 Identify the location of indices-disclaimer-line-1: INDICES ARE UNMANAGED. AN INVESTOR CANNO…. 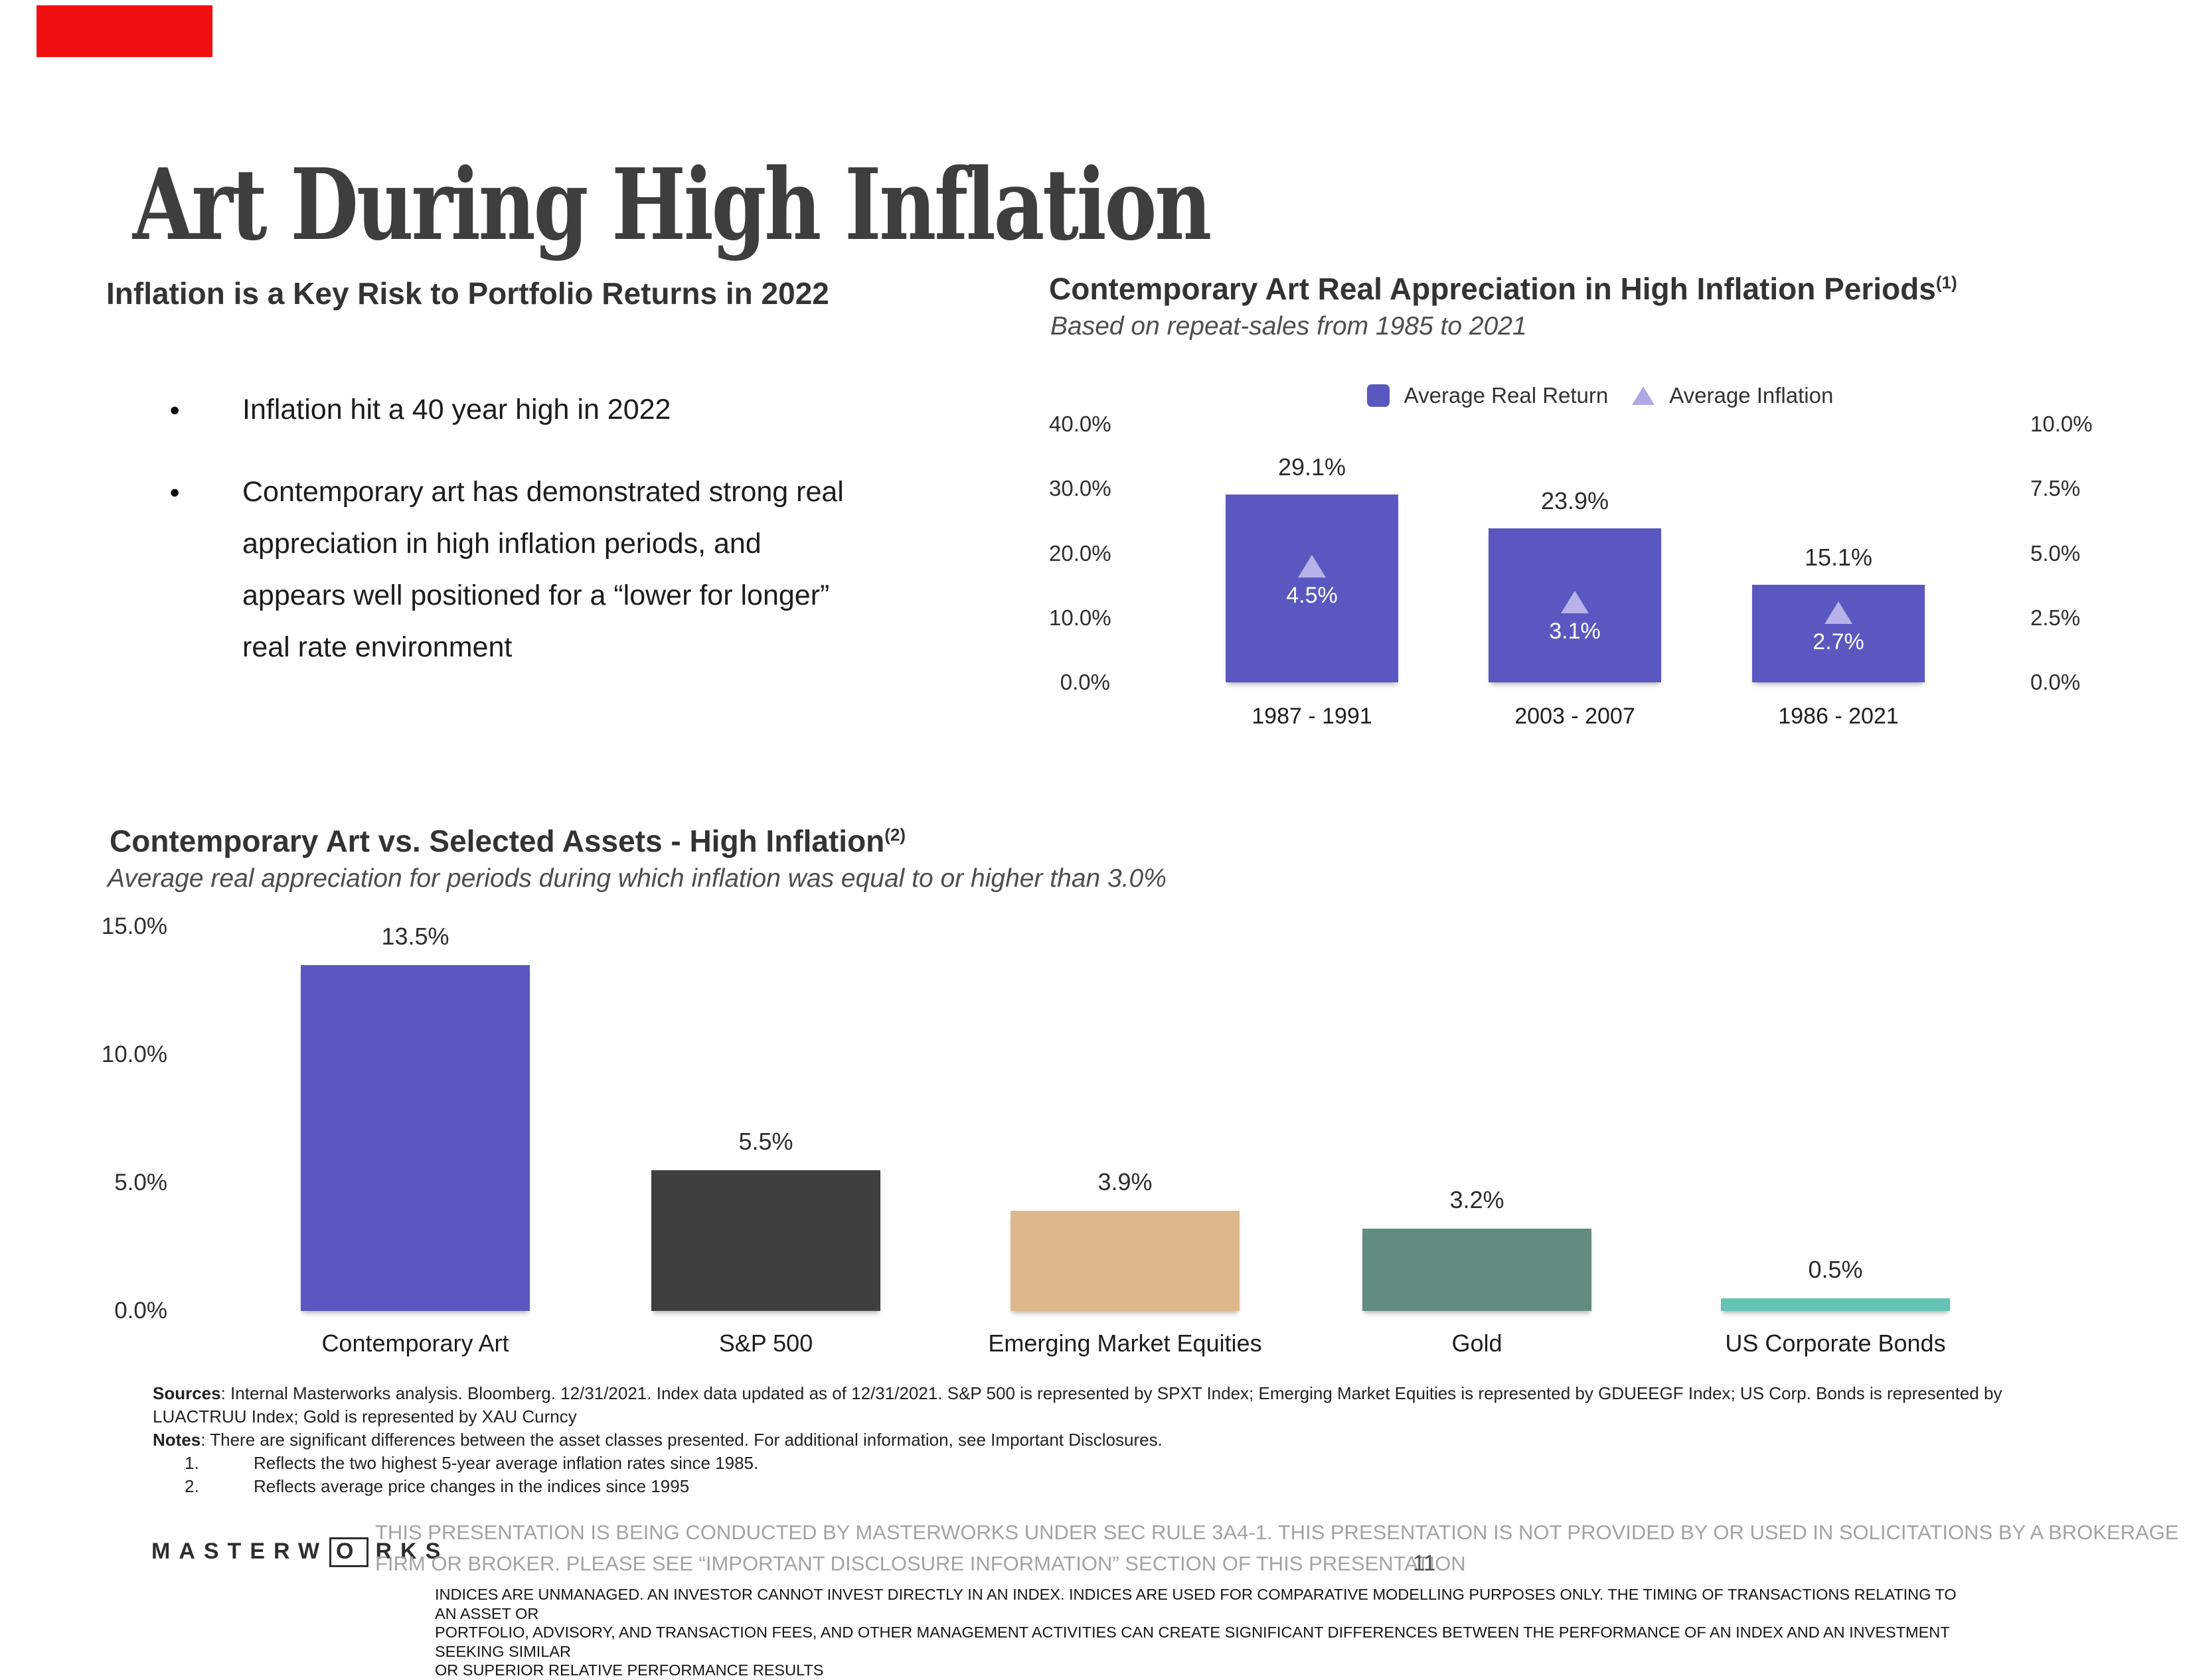
(1196, 1604).